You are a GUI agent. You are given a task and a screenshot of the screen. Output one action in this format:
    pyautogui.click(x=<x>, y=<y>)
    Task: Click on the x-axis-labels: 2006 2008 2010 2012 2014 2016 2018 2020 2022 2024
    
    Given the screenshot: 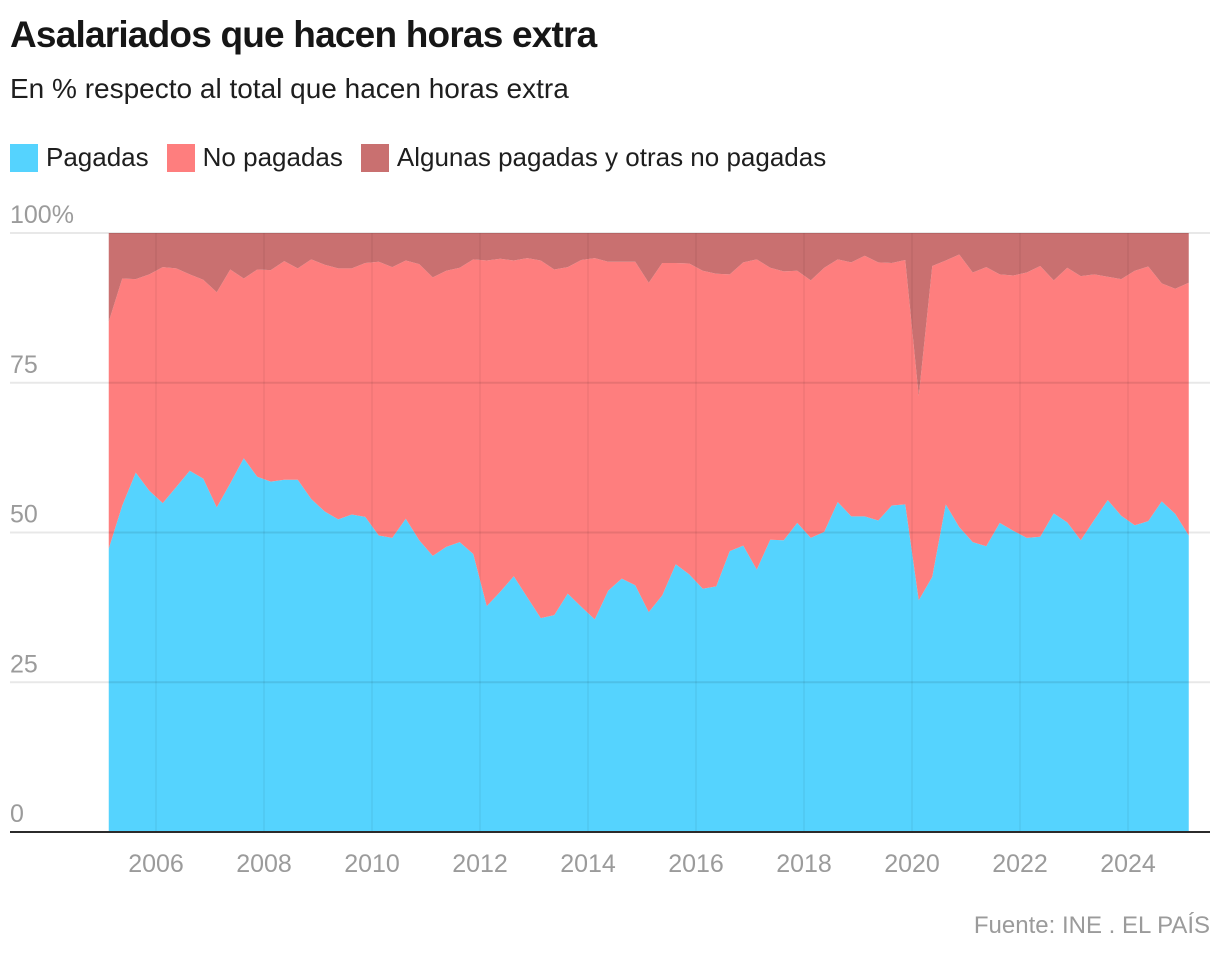 What is the action you would take?
    pyautogui.click(x=642, y=864)
    